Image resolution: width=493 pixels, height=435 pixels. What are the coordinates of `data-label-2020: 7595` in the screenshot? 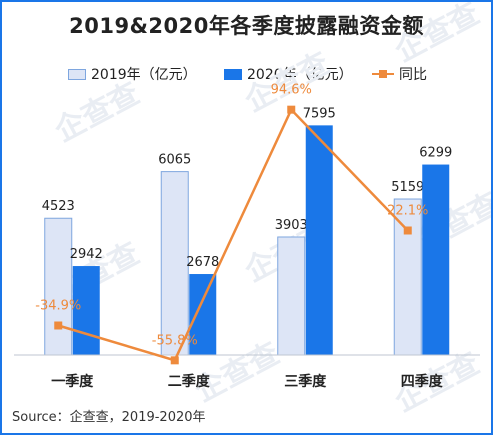 It's located at (319, 113).